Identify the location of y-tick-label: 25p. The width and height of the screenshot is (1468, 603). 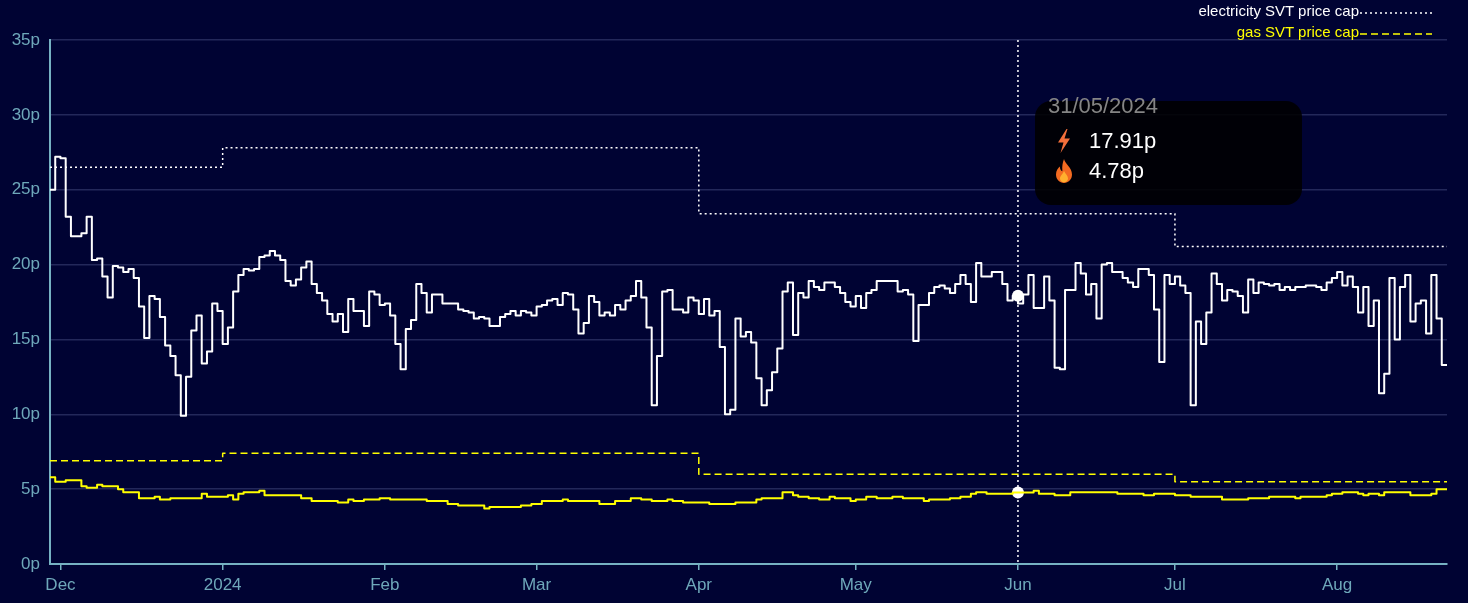
(25, 189).